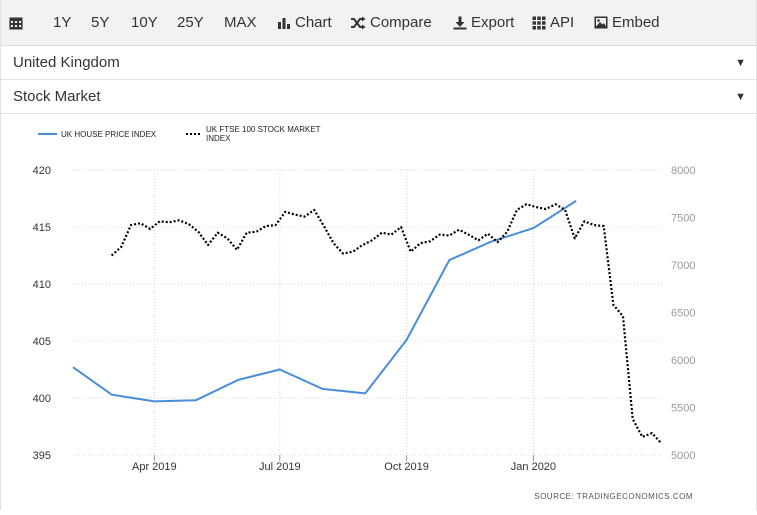 The height and width of the screenshot is (515, 757). I want to click on image-icon, so click(601, 22).